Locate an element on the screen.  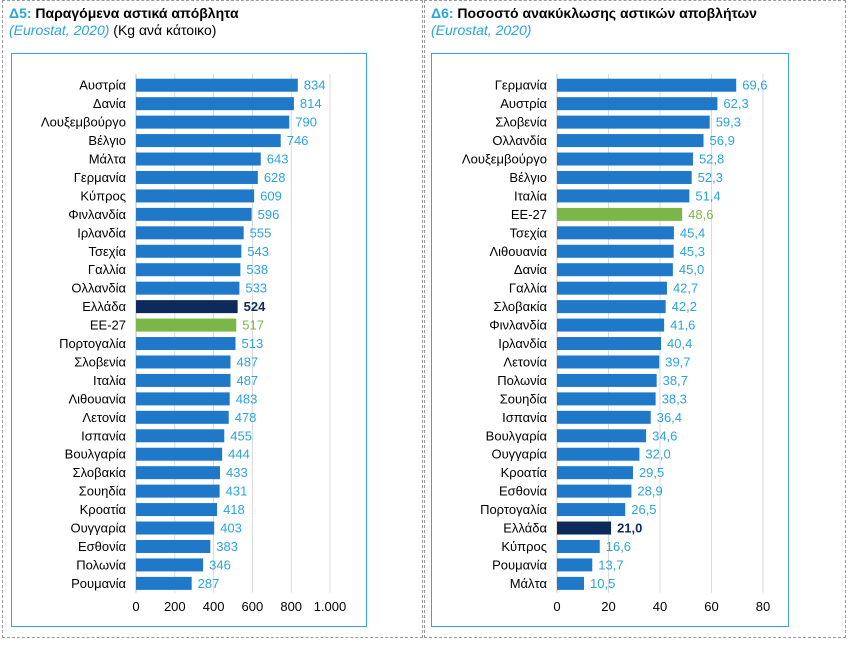
category-label: Κροατία is located at coordinates (524, 472).